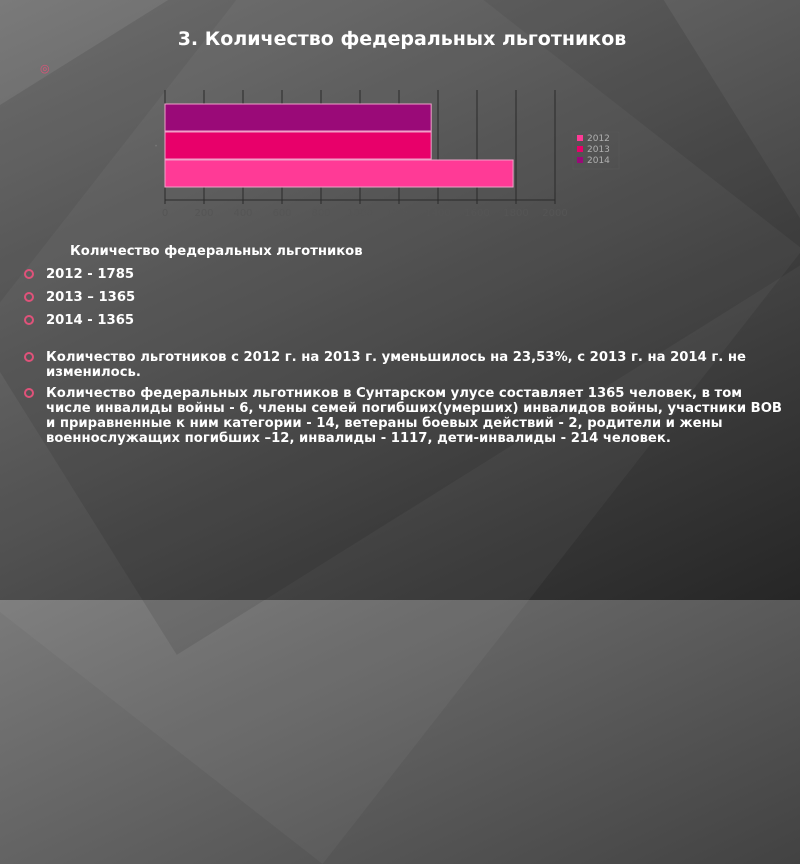 The image size is (800, 864). What do you see at coordinates (476, 213) in the screenshot?
I see `x-tick-label: 1600` at bounding box center [476, 213].